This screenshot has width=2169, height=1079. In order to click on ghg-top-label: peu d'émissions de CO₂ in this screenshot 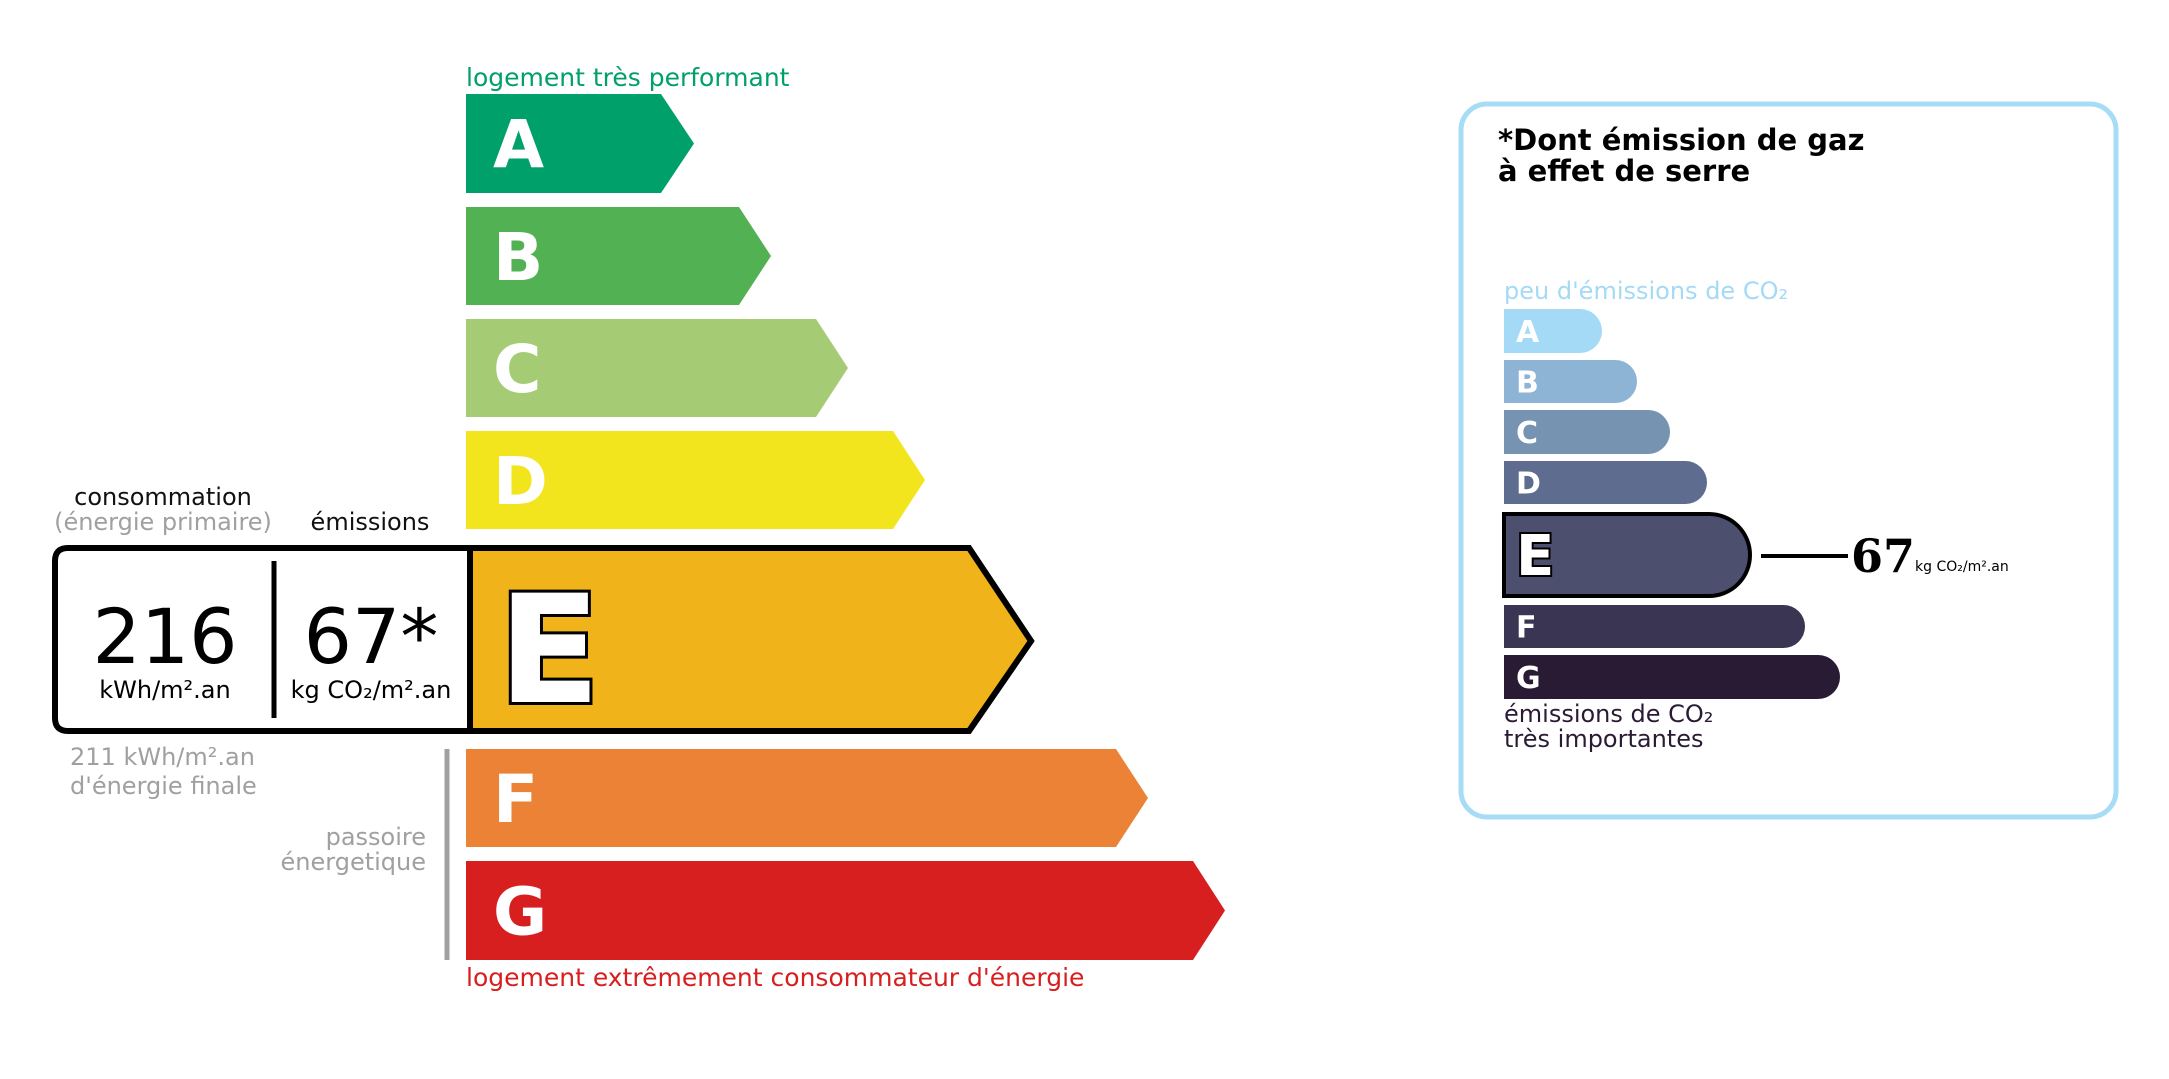, I will do `click(1646, 291)`.